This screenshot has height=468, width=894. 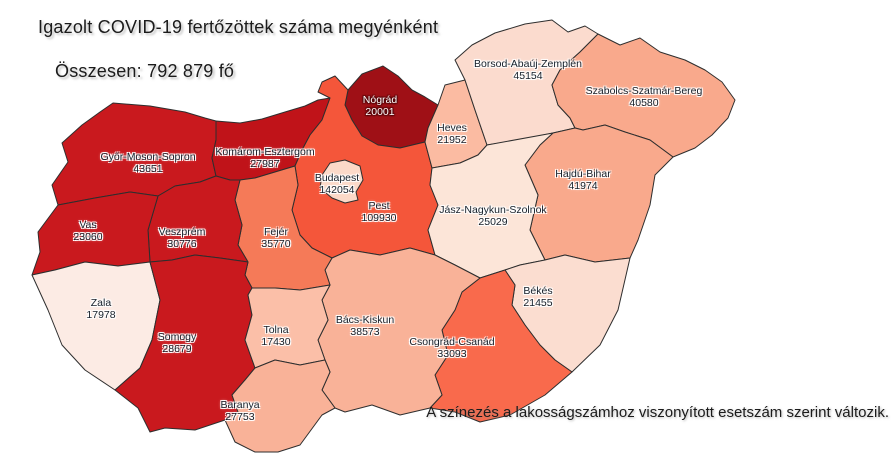 What do you see at coordinates (280, 406) in the screenshot?
I see `county-region-baranya` at bounding box center [280, 406].